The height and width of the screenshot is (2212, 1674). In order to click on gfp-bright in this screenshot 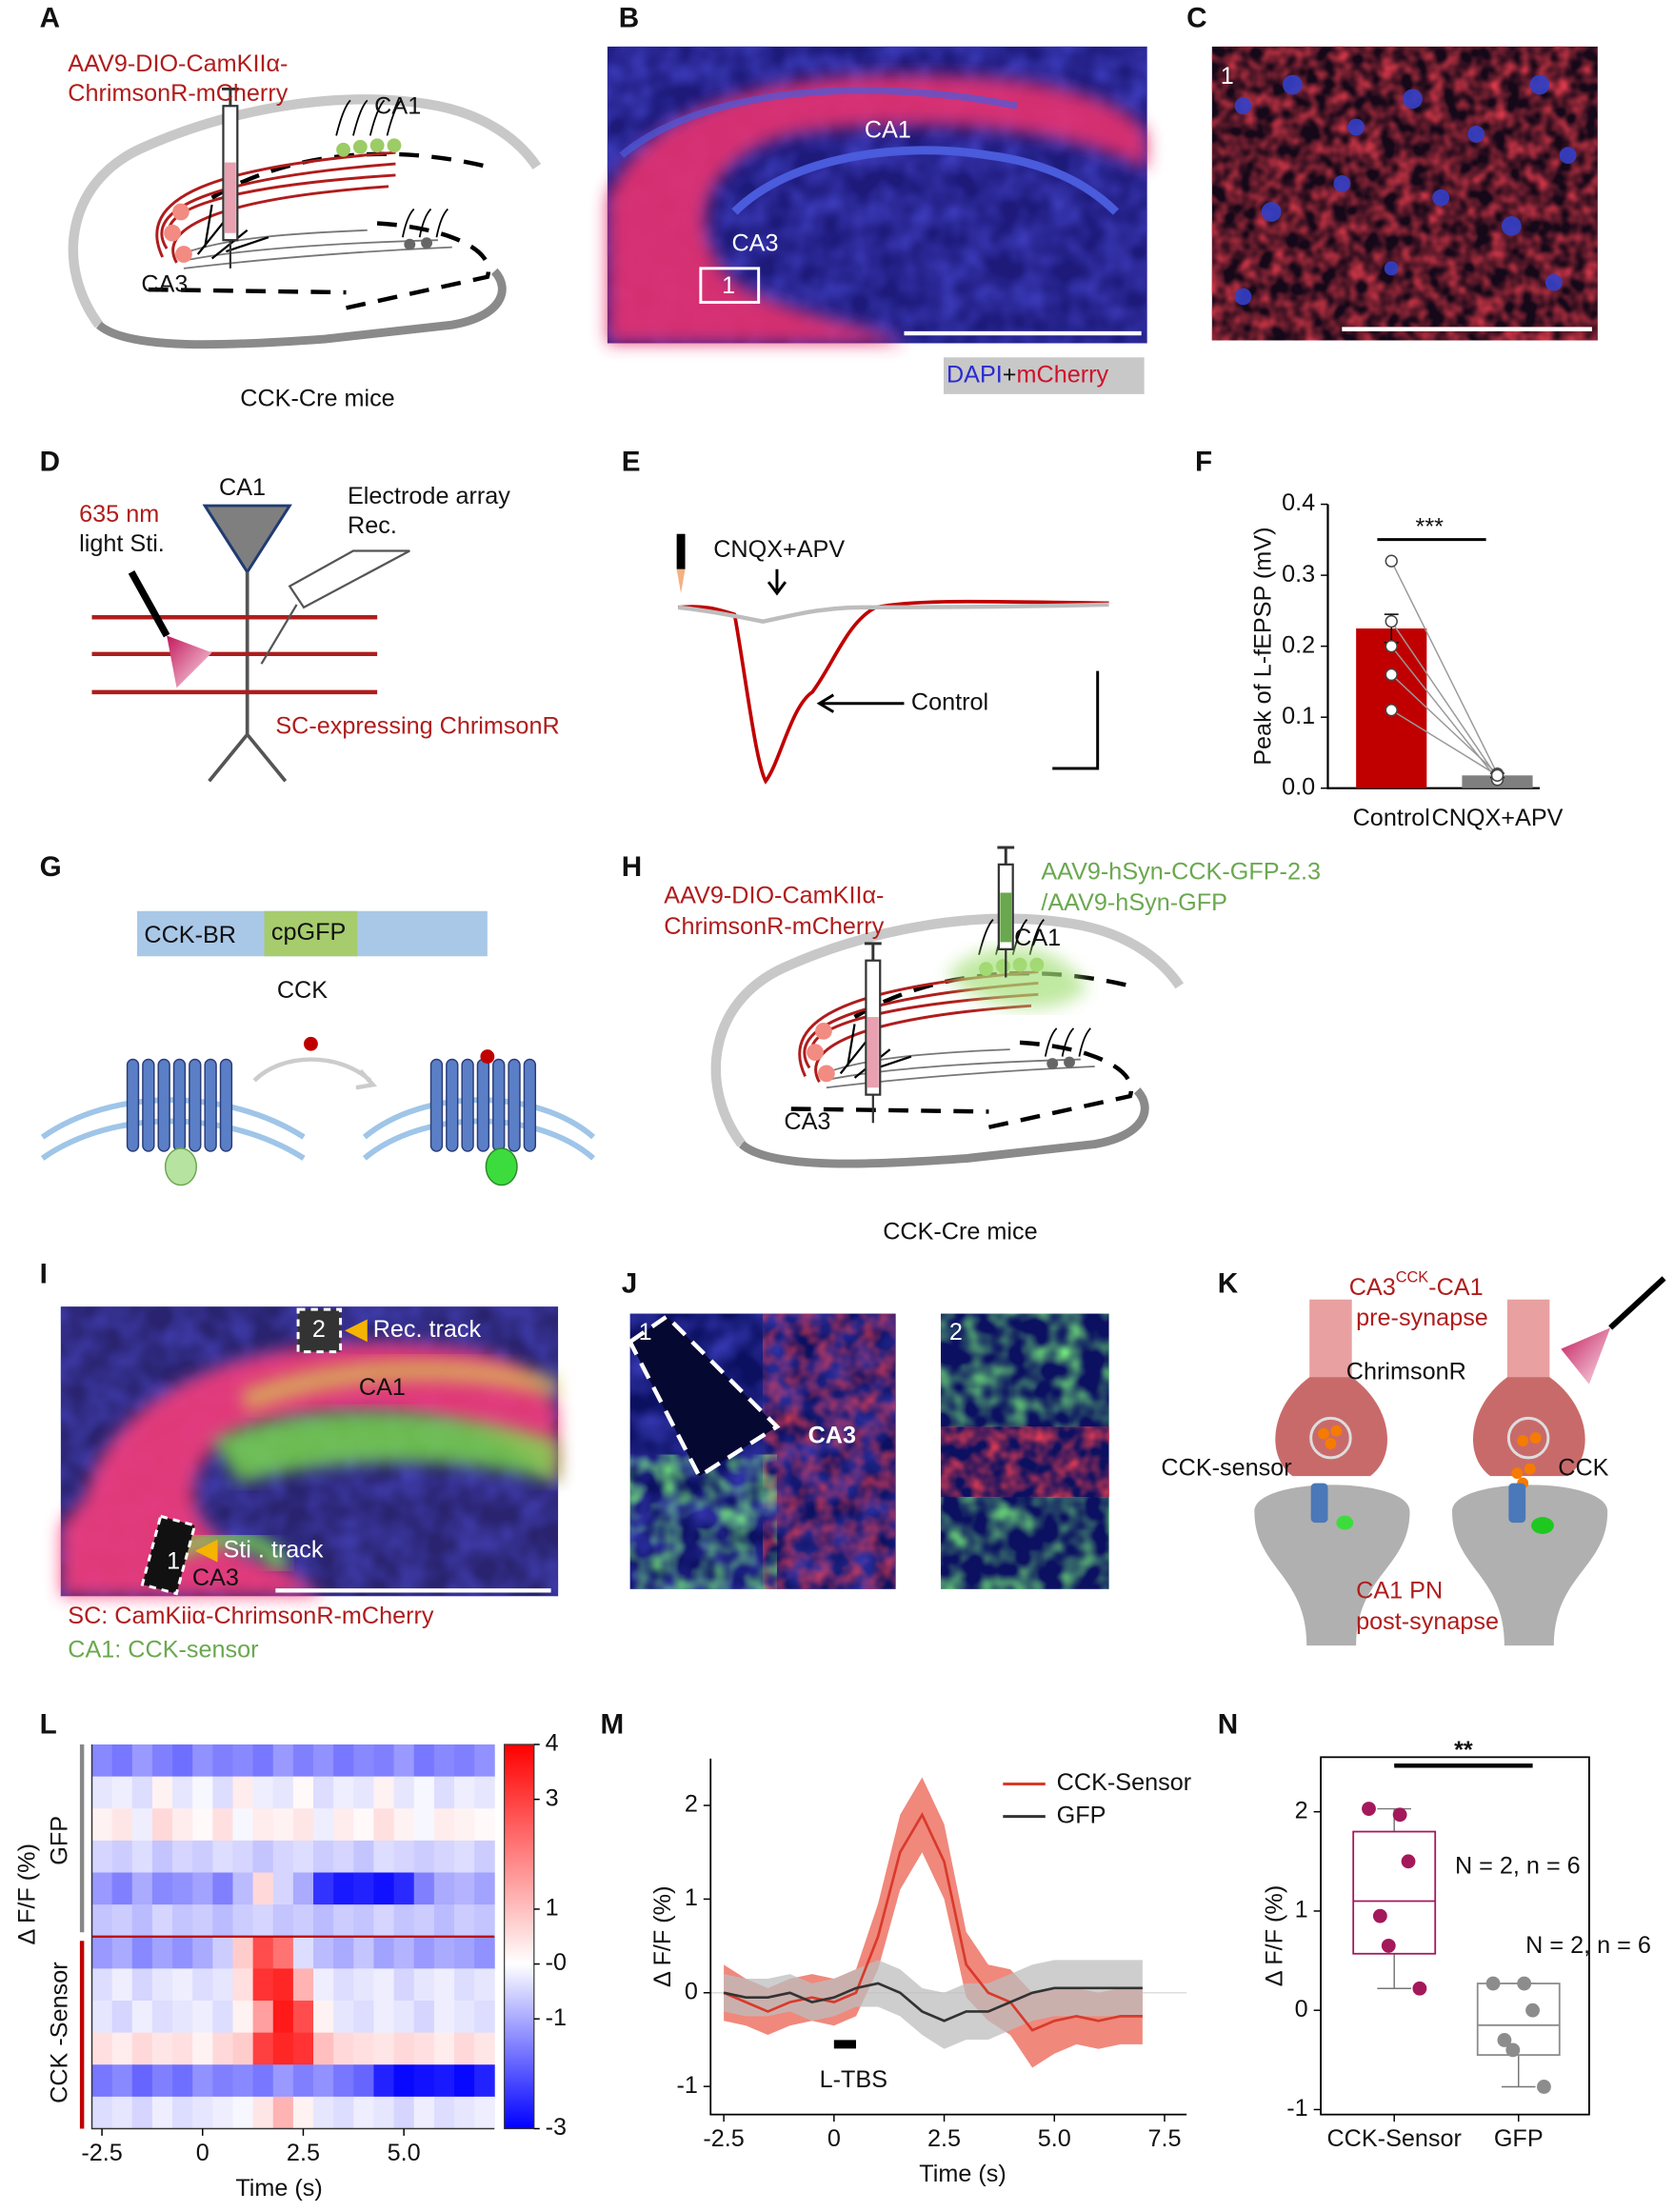, I will do `click(501, 1166)`.